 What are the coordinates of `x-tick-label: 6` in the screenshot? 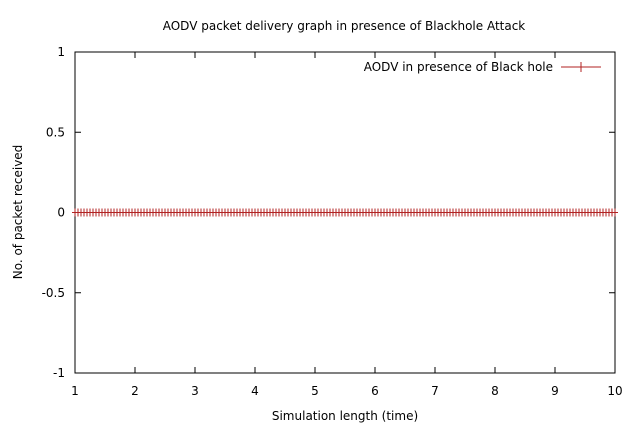 It's located at (375, 391).